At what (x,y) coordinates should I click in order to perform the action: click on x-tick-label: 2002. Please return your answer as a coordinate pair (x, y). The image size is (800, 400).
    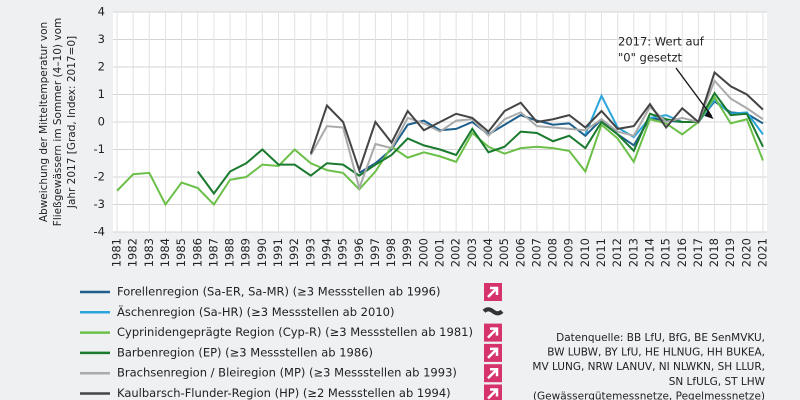
    Looking at the image, I should click on (456, 252).